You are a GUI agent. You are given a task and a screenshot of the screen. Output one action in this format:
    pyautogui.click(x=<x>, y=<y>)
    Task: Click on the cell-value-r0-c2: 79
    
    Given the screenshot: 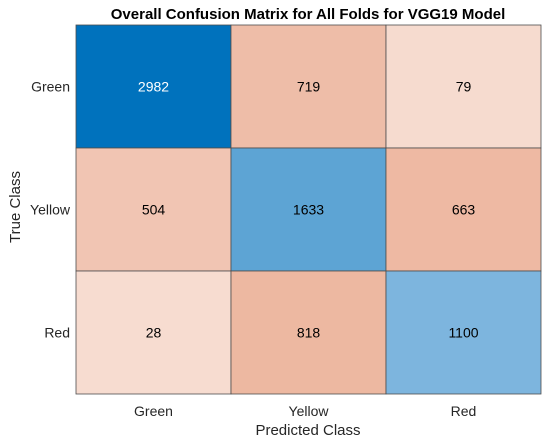 What is the action you would take?
    pyautogui.click(x=464, y=87)
    